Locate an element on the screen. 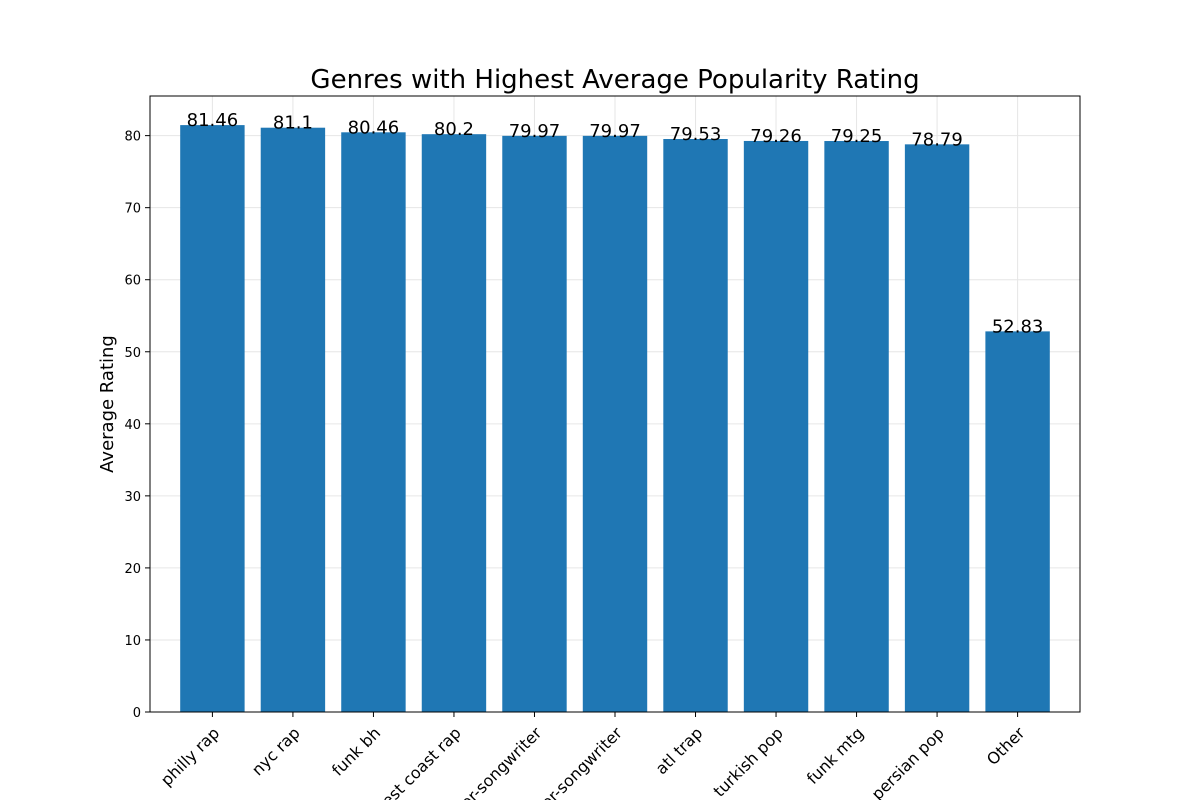 This screenshot has height=800, width=1200. data-label: 80.46 is located at coordinates (374, 127).